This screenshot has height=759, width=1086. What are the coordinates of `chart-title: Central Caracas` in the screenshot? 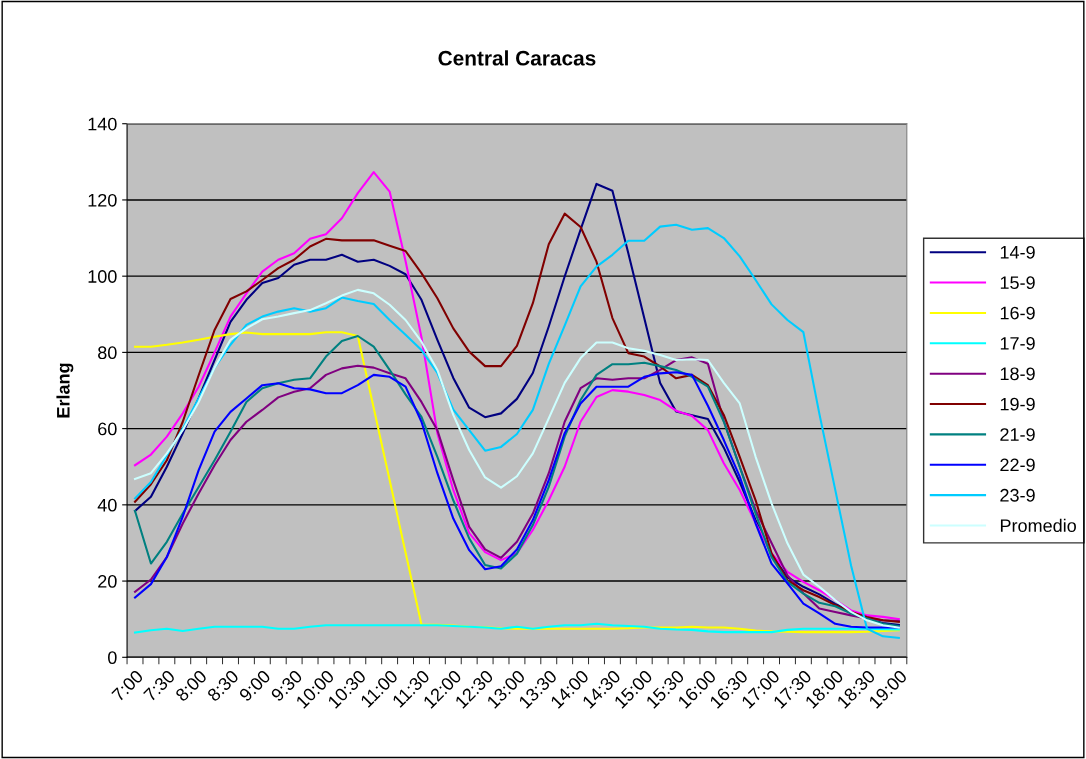 It's located at (517, 58).